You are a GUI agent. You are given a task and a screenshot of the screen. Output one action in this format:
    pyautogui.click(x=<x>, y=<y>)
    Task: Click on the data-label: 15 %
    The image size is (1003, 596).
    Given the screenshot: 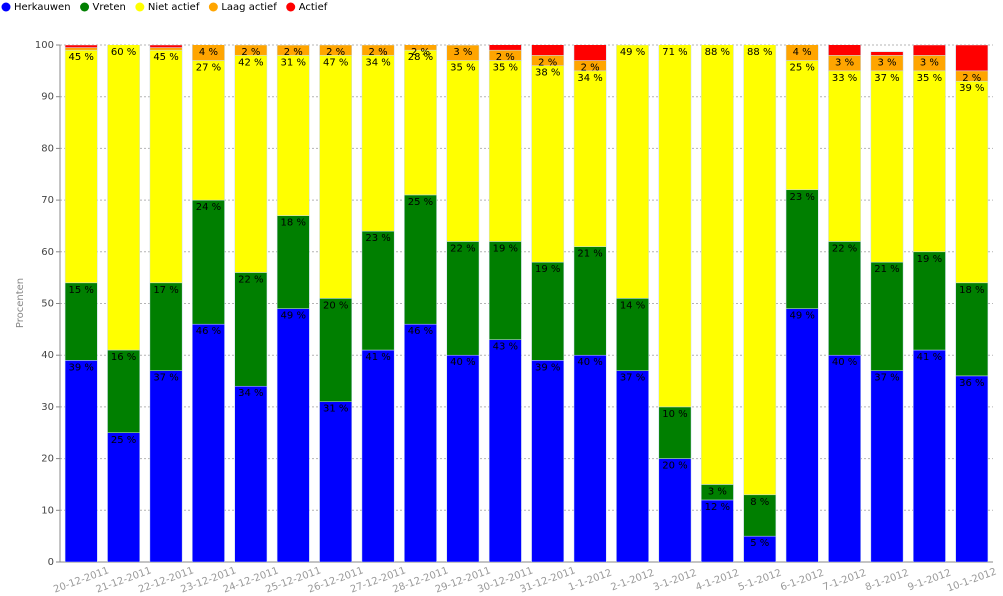 What is the action you would take?
    pyautogui.click(x=81, y=290)
    